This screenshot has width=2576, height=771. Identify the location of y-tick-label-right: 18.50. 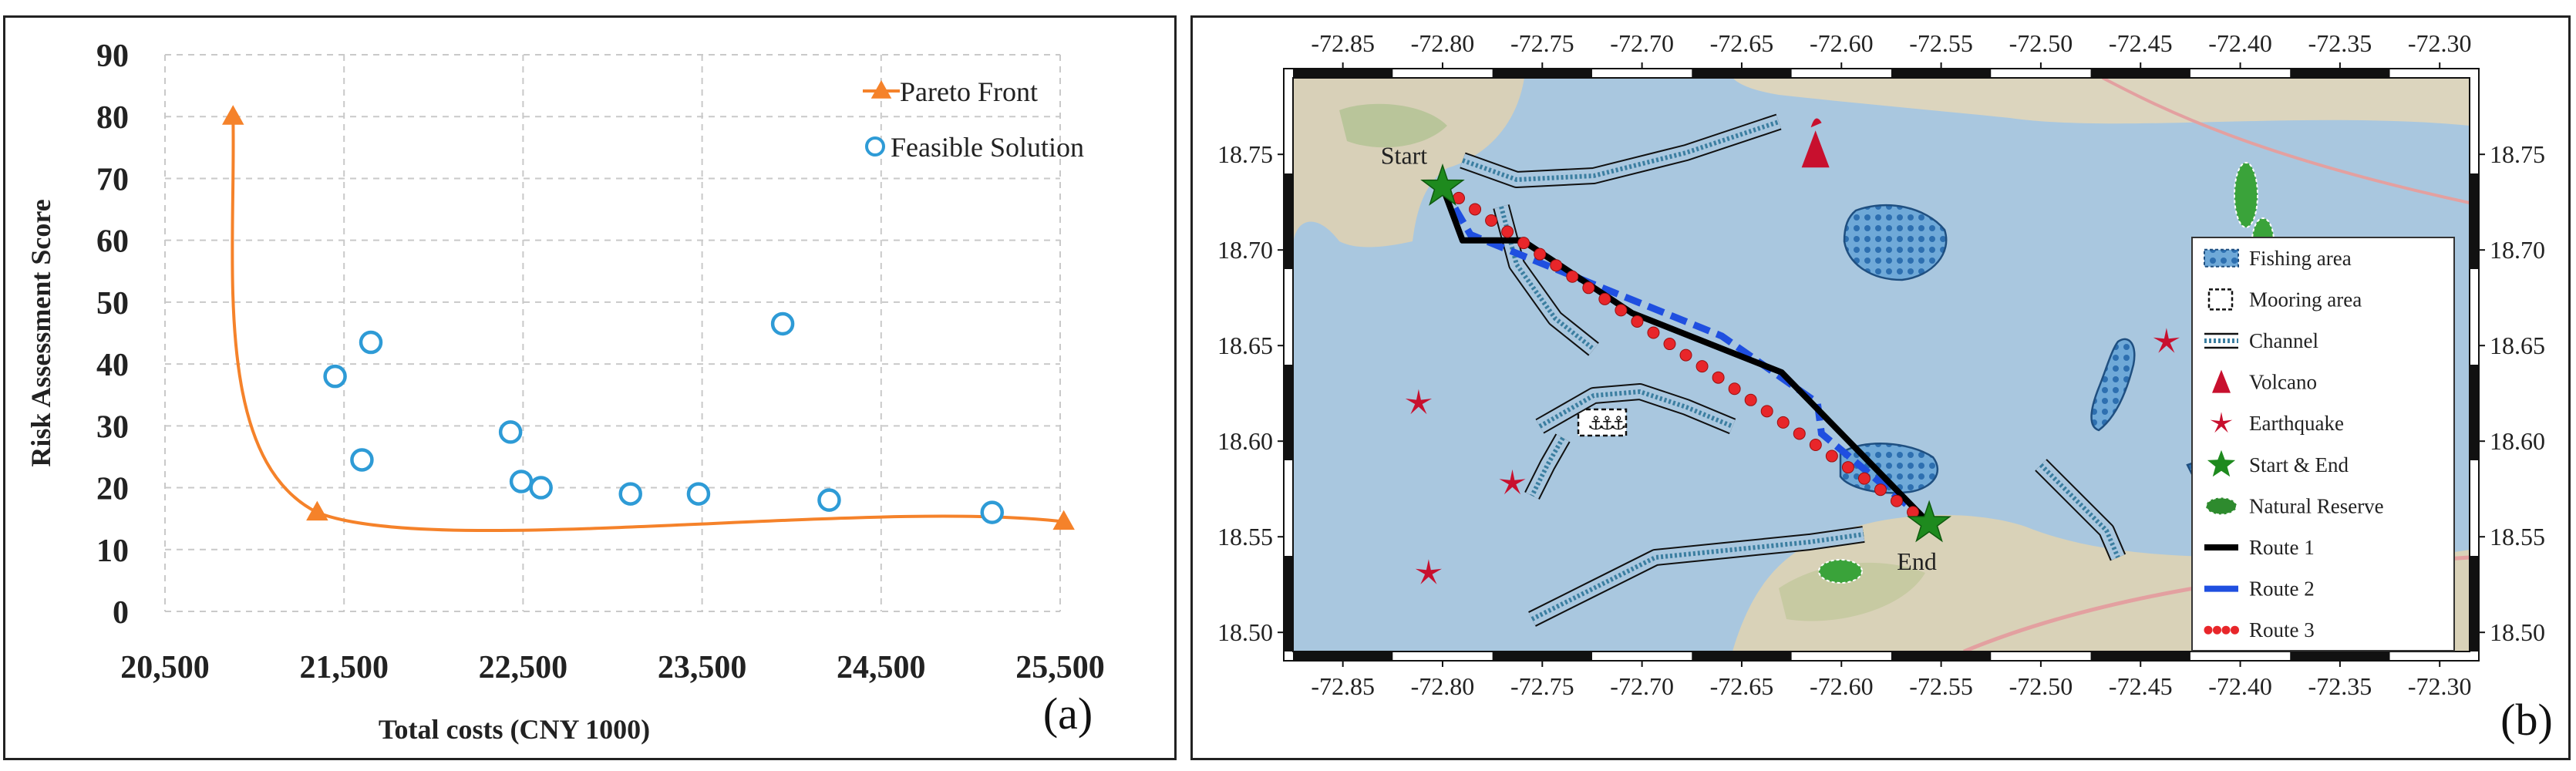
(2518, 632).